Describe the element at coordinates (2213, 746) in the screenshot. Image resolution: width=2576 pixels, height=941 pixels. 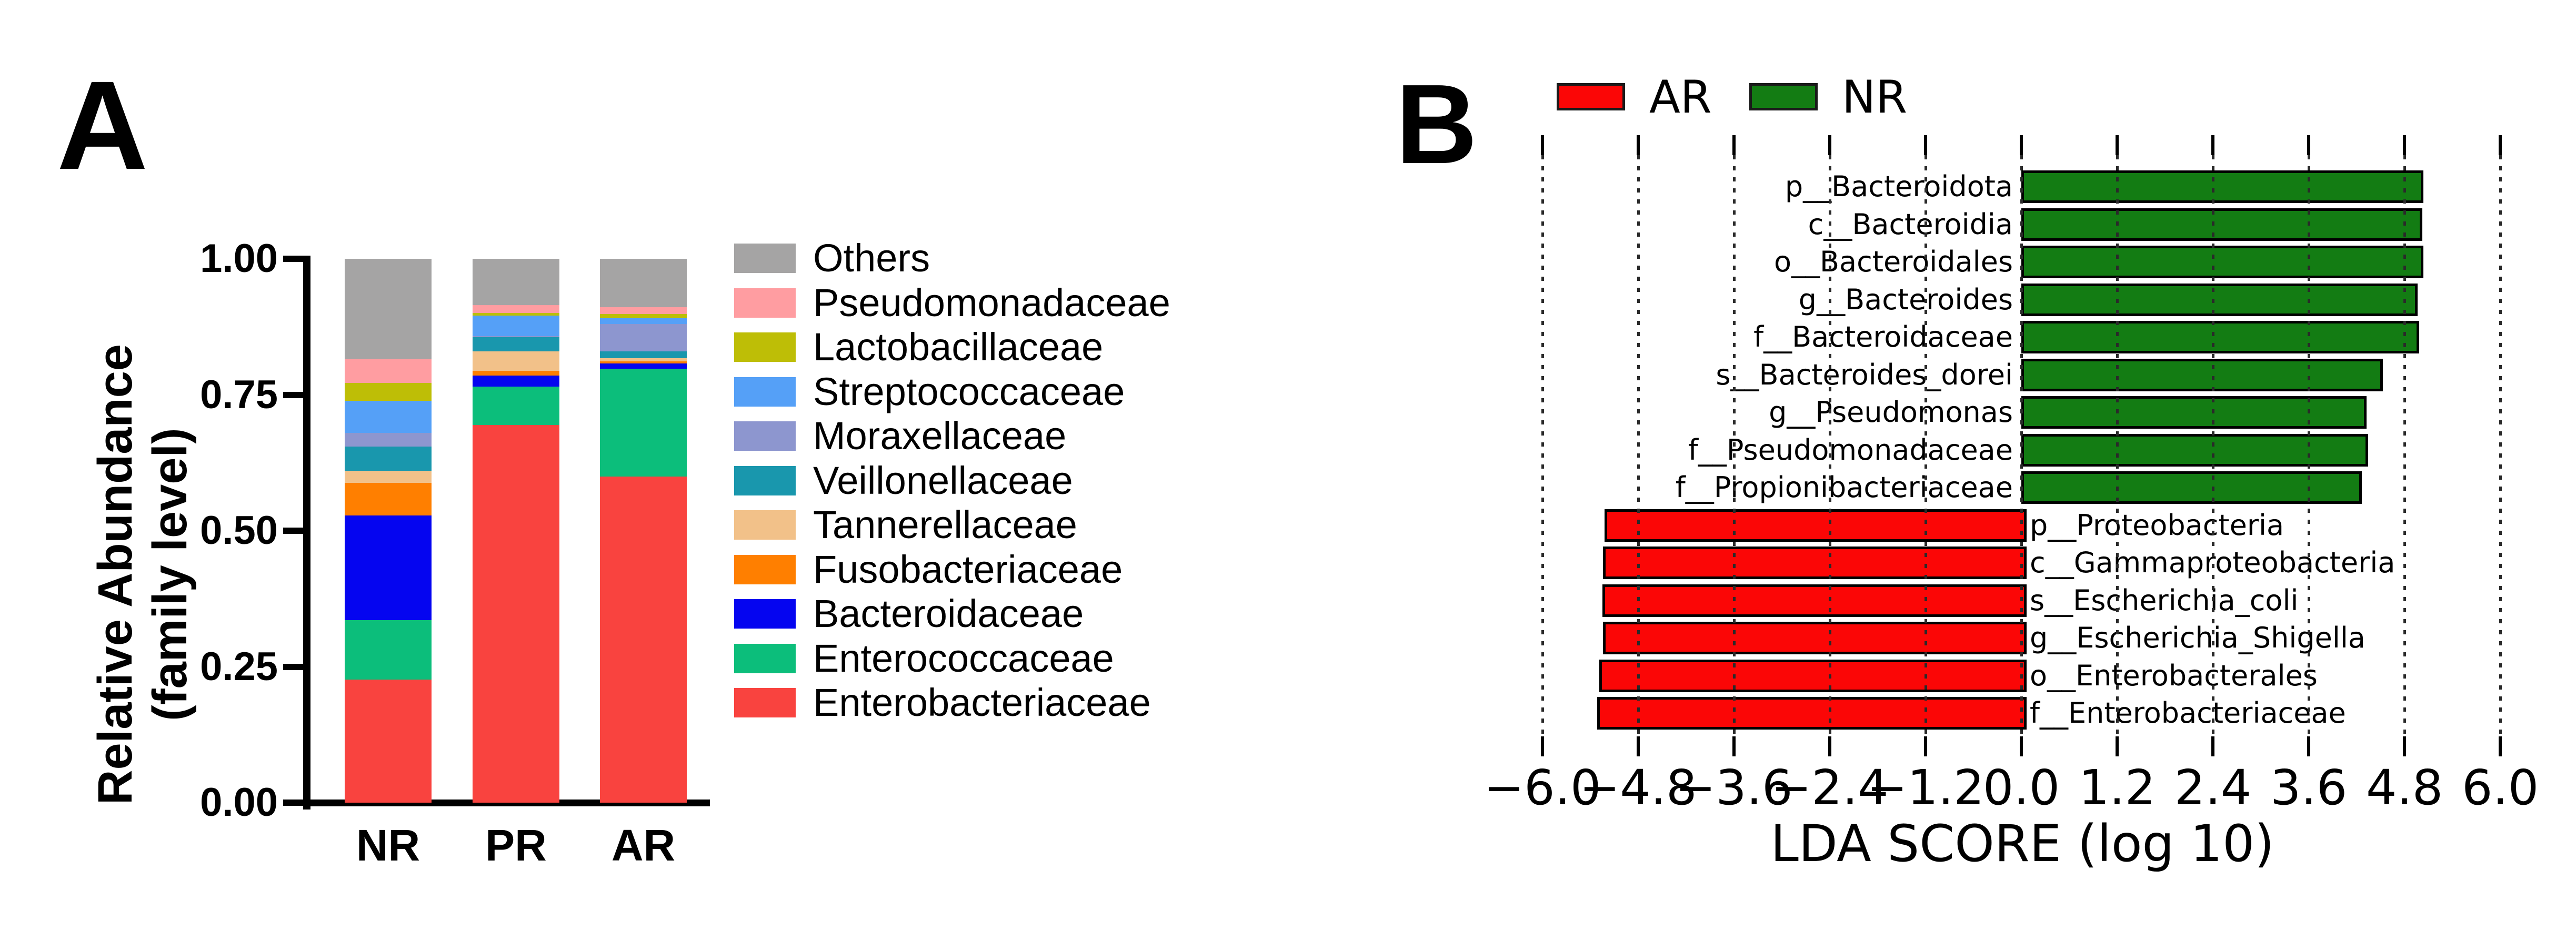
I see `bottom-tick-2.4` at that location.